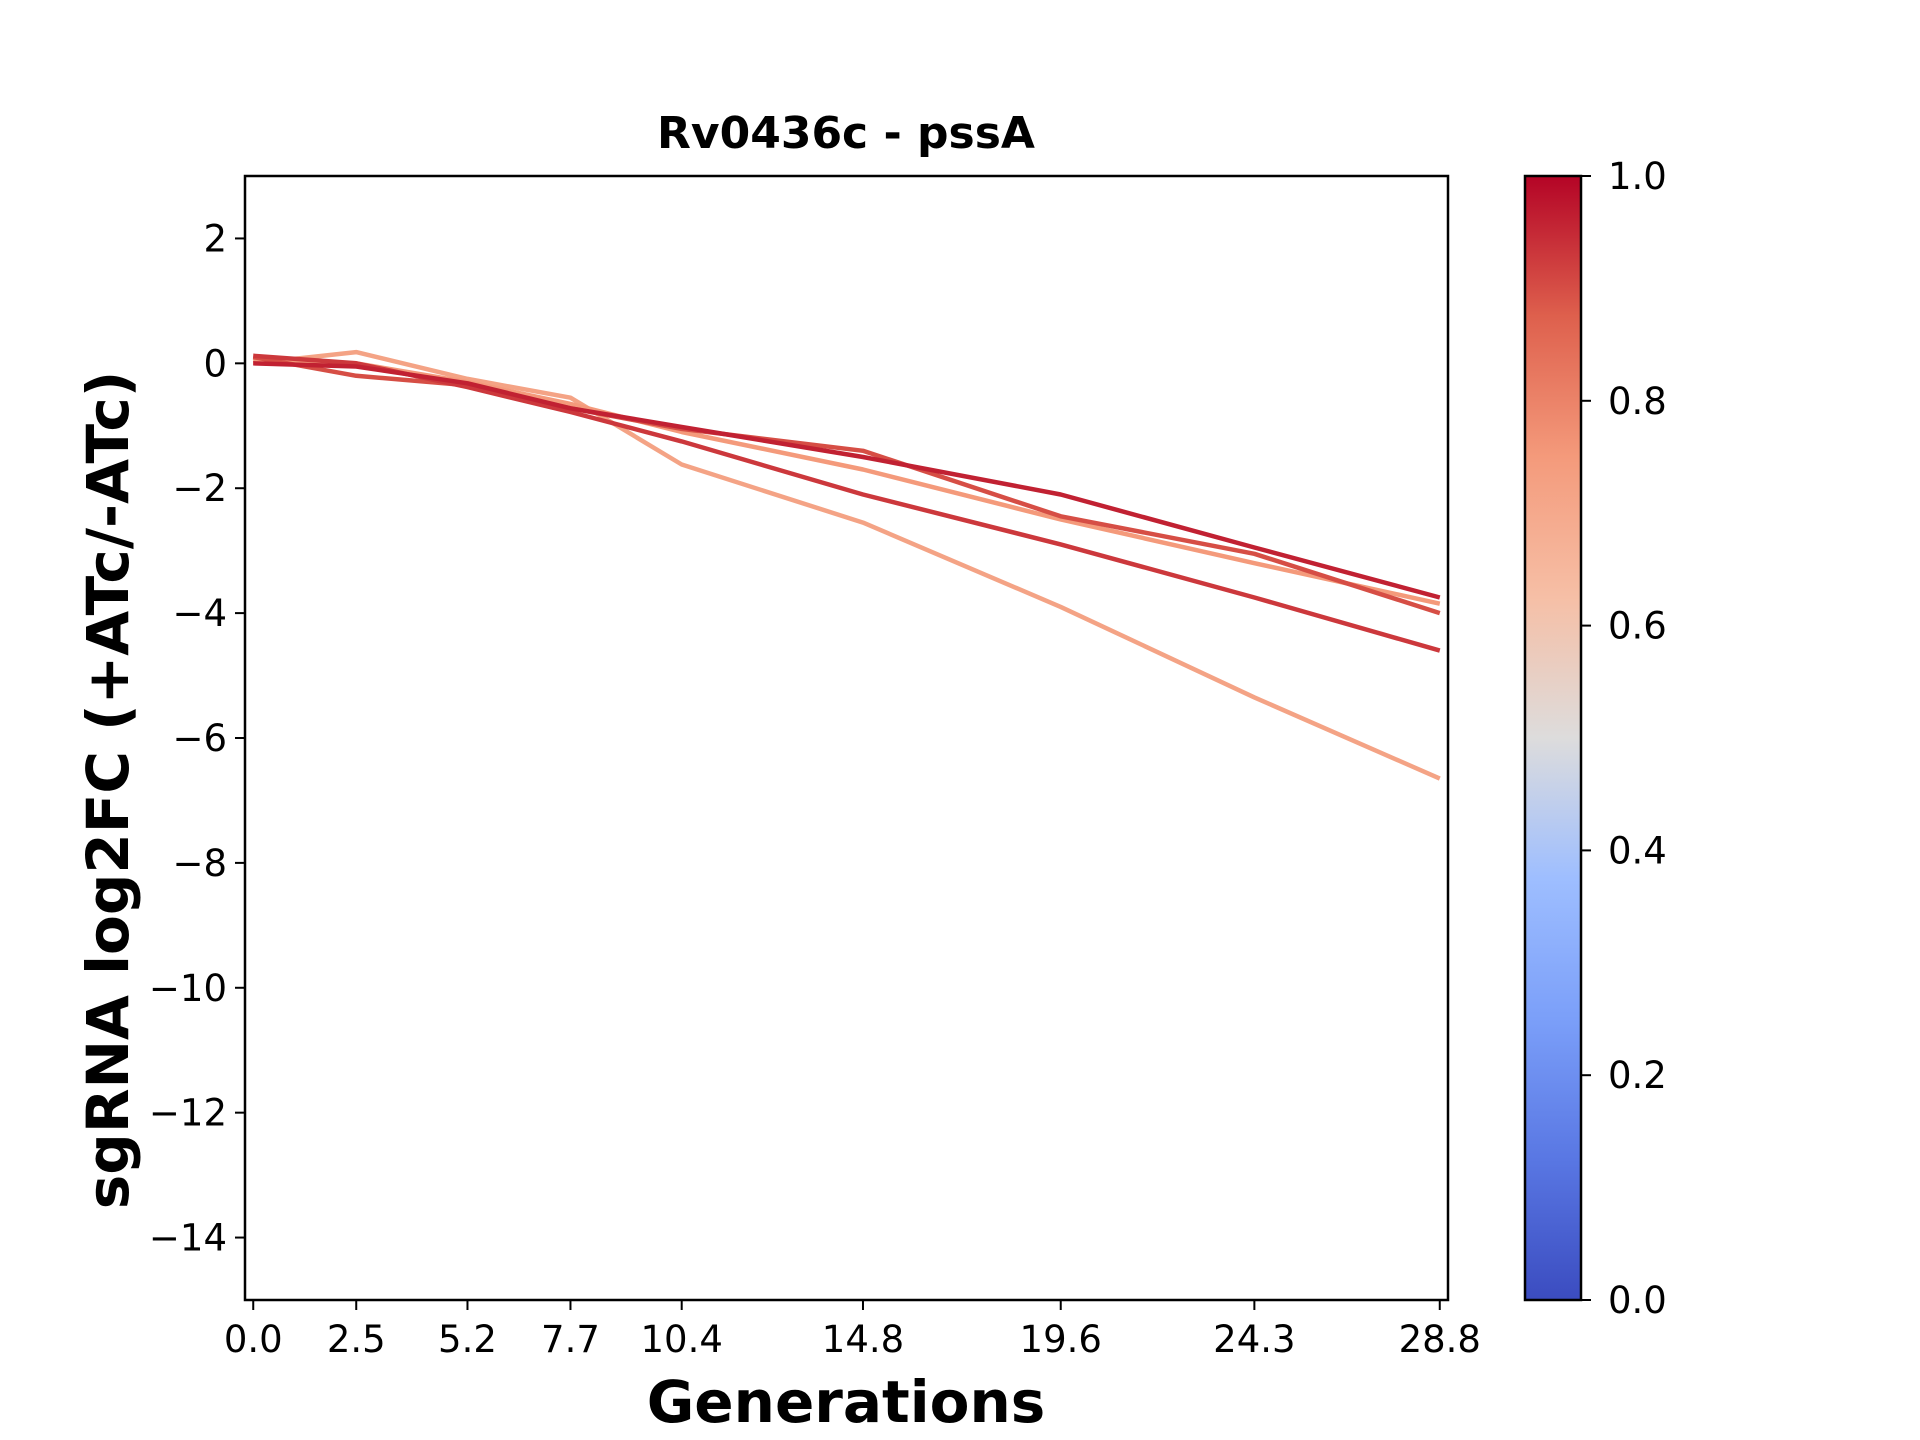  Describe the element at coordinates (356, 1339) in the screenshot. I see `x-tick-label: 2.5` at that location.